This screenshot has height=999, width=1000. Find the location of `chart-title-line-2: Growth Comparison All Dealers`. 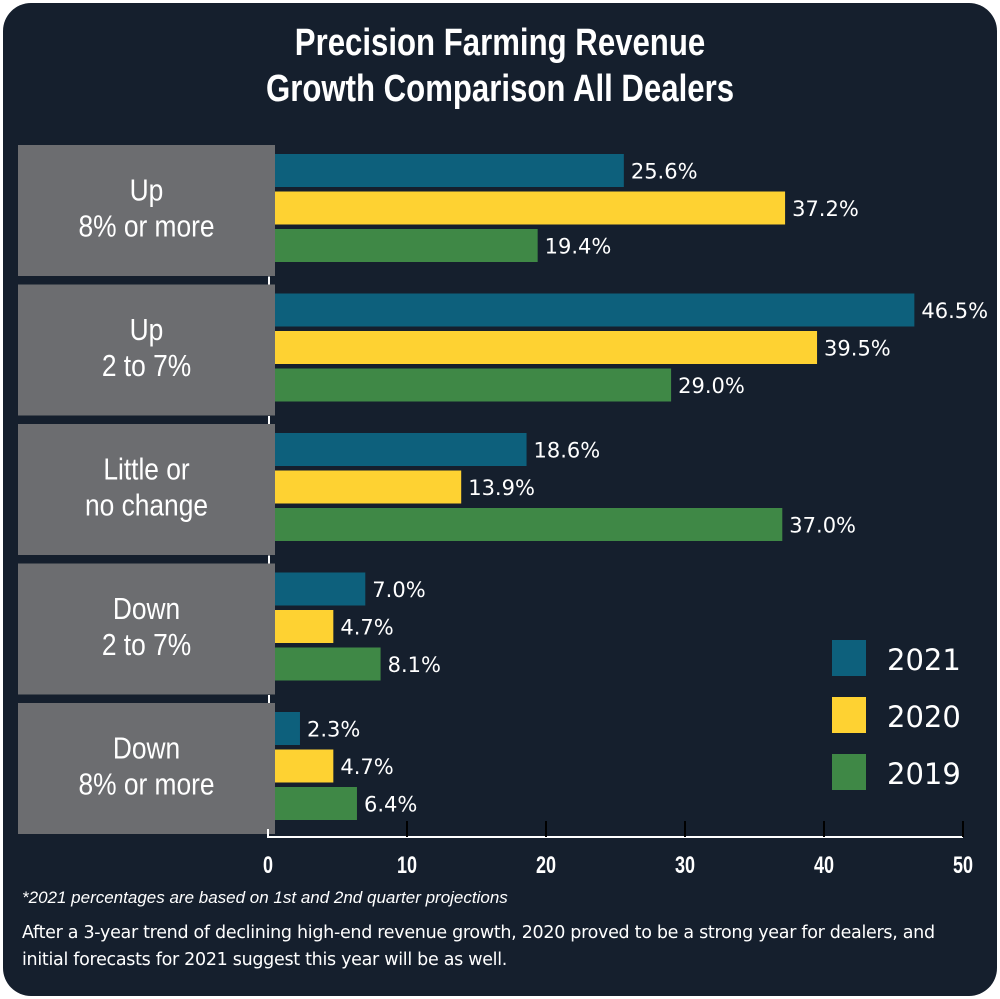

chart-title-line-2: Growth Comparison All Dealers is located at coordinates (500, 89).